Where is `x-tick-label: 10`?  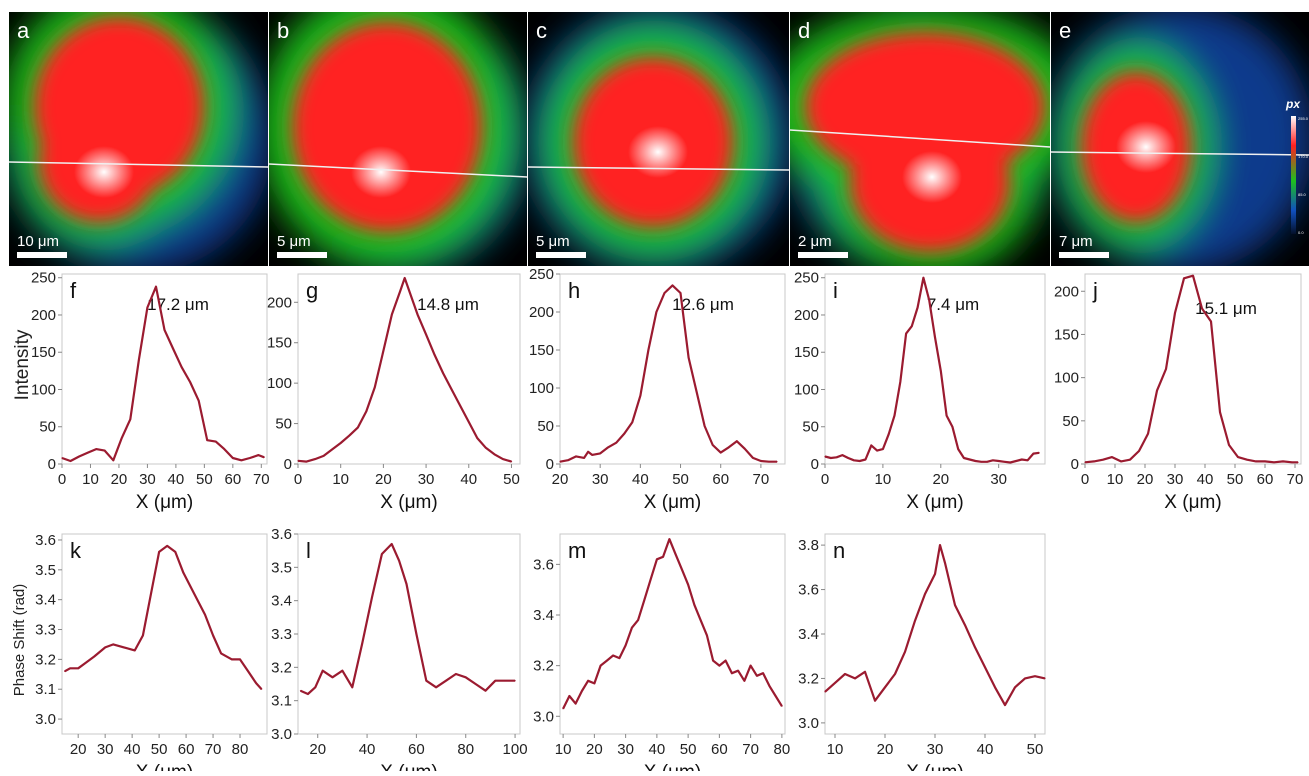 x-tick-label: 10 is located at coordinates (835, 749).